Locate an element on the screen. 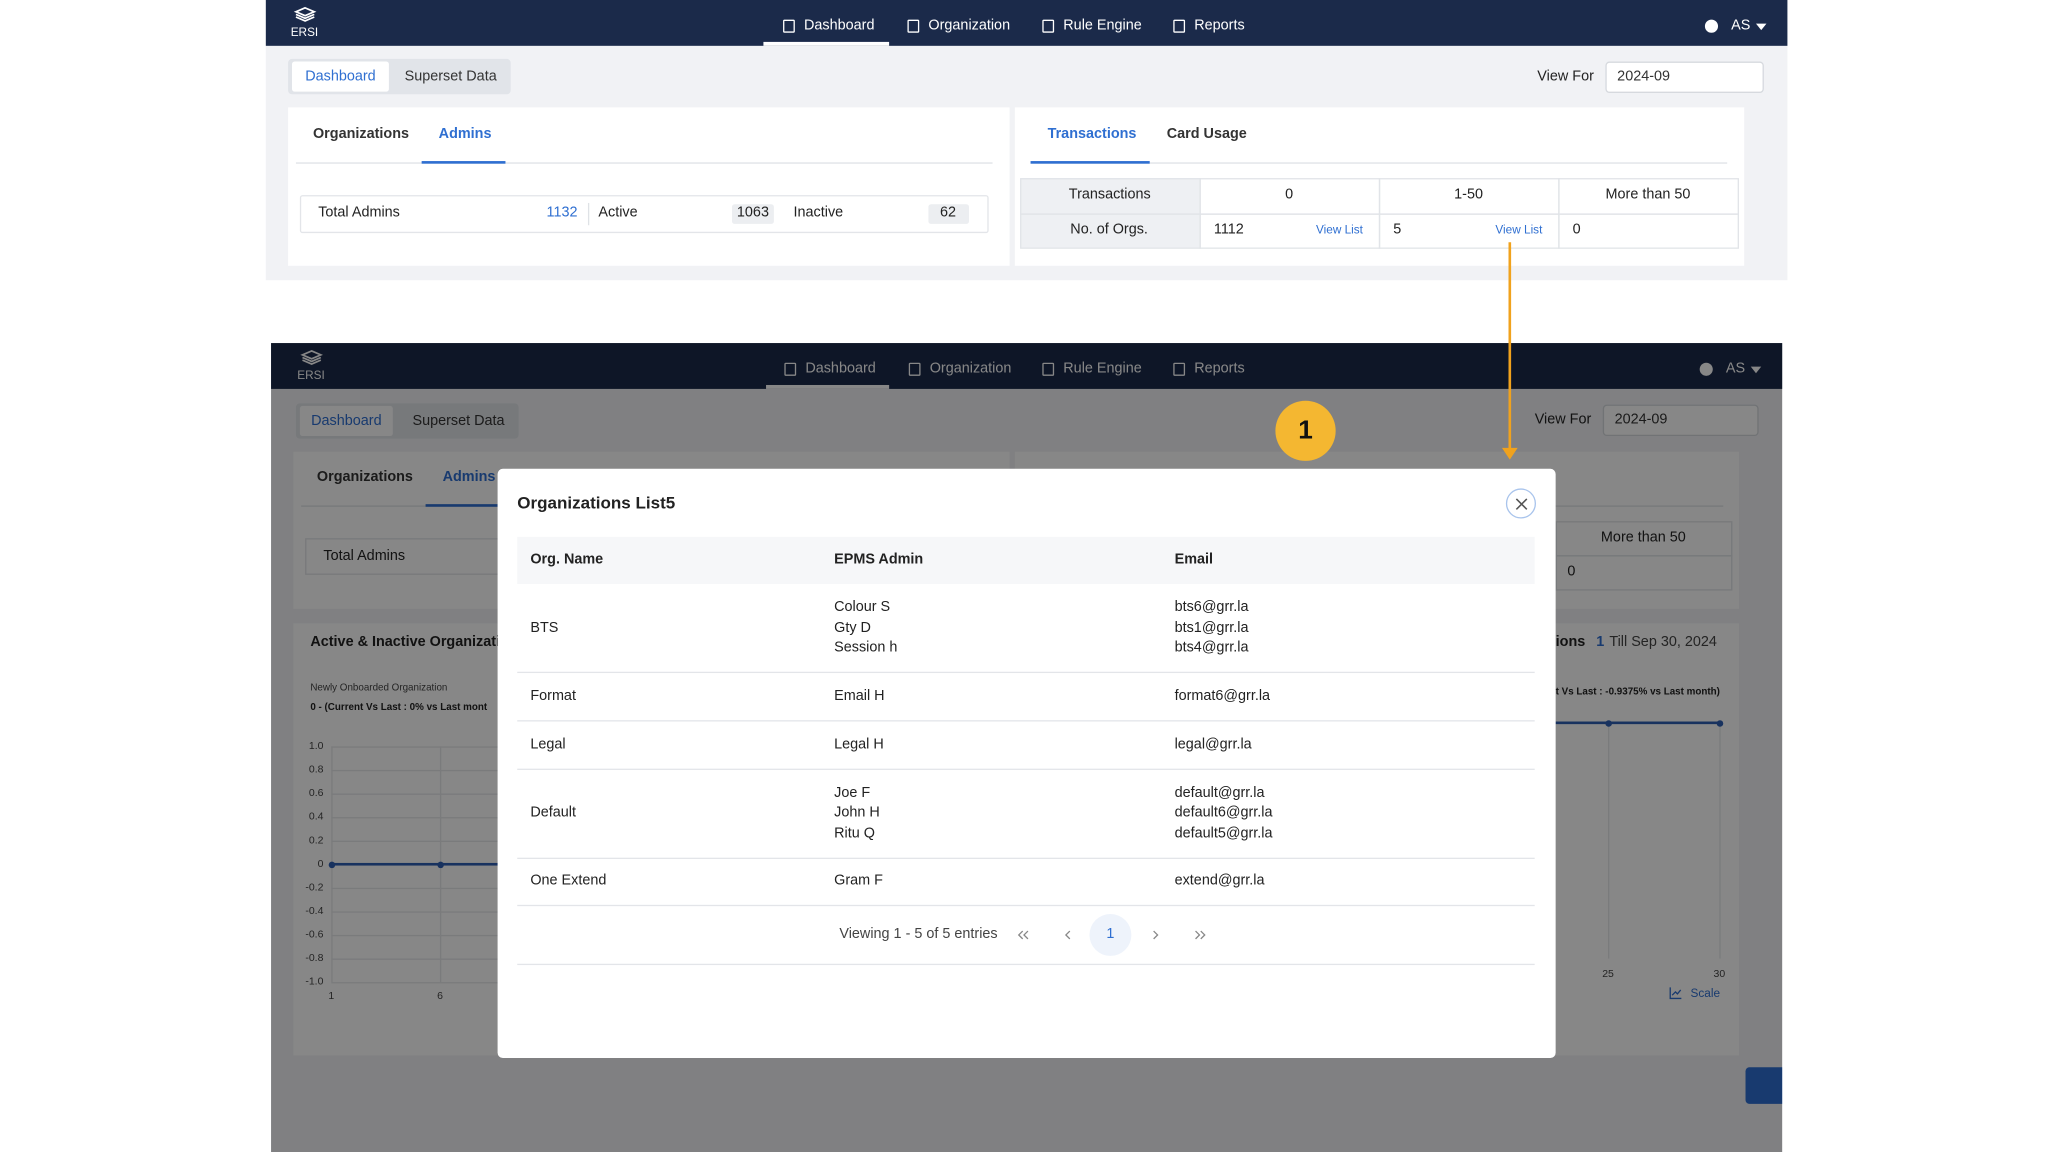 The image size is (2048, 1152). pagination-info: Viewing 1 - 5 of 5 entries is located at coordinates (918, 934).